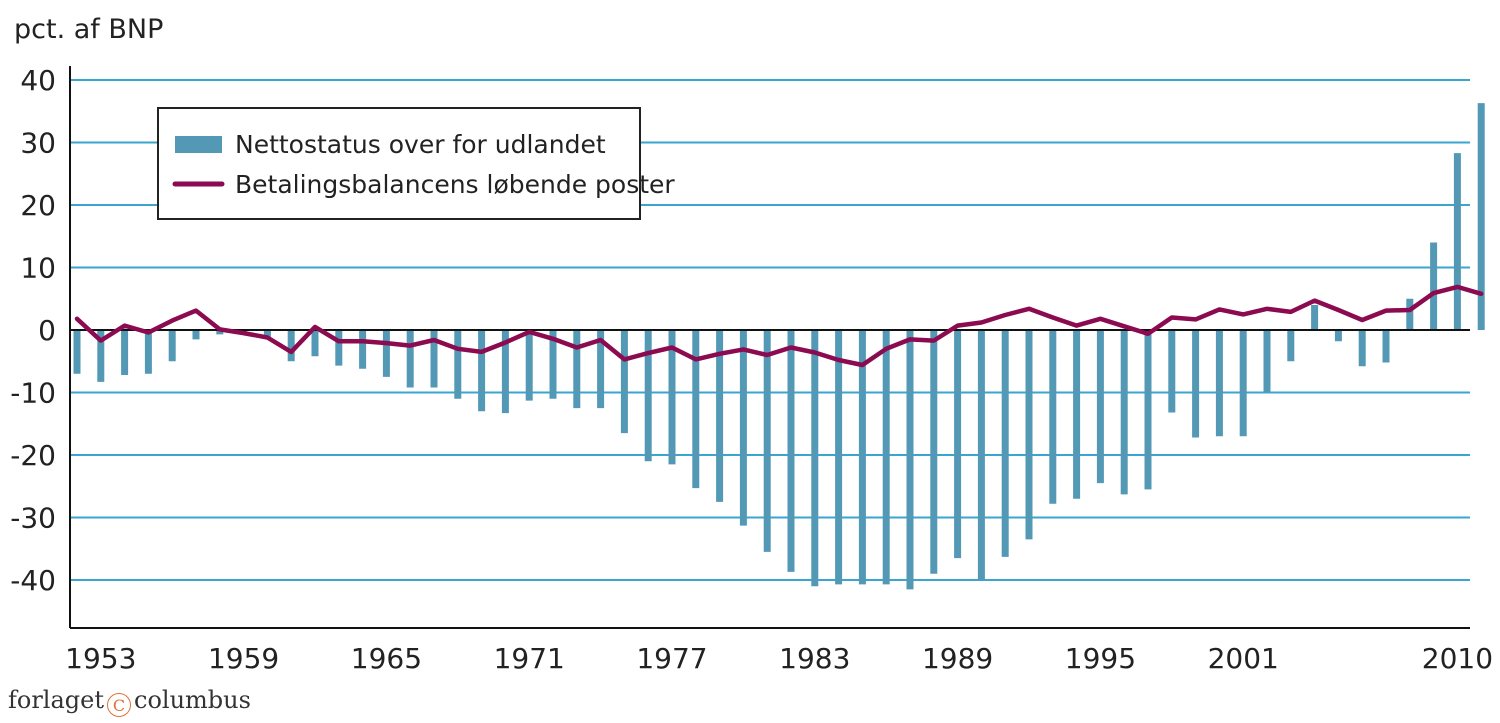 This screenshot has width=1500, height=723. I want to click on x-tick-label: 1971, so click(529, 658).